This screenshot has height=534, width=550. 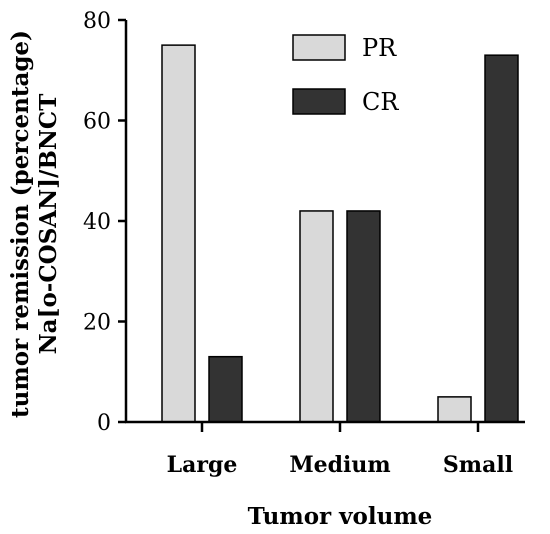 I want to click on x-tick-label-large: Large, so click(x=202, y=465).